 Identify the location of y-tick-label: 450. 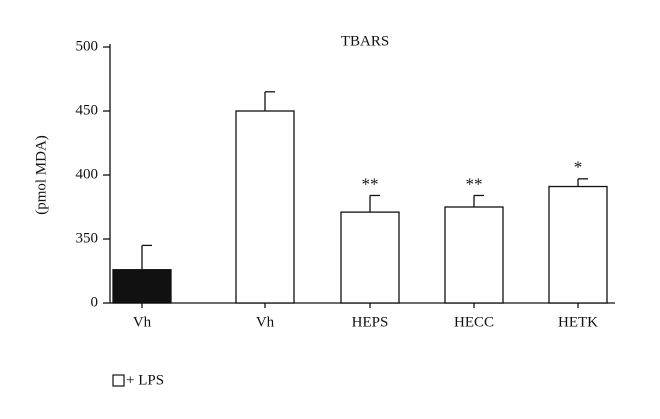
(87, 110).